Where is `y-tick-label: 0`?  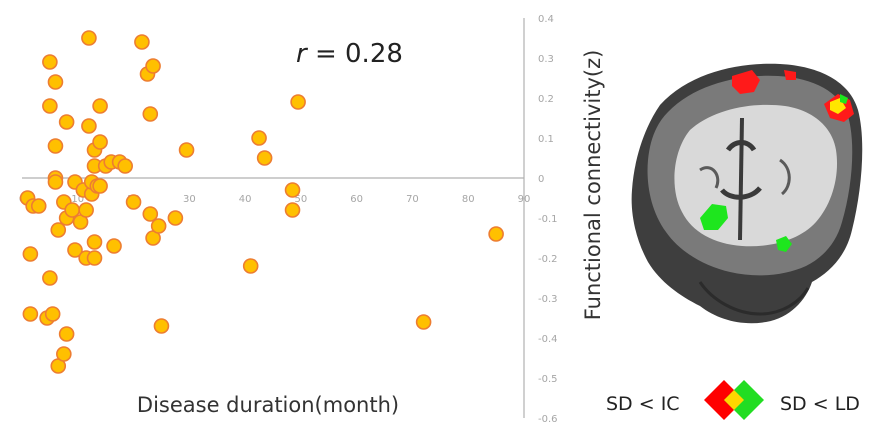 y-tick-label: 0 is located at coordinates (541, 179).